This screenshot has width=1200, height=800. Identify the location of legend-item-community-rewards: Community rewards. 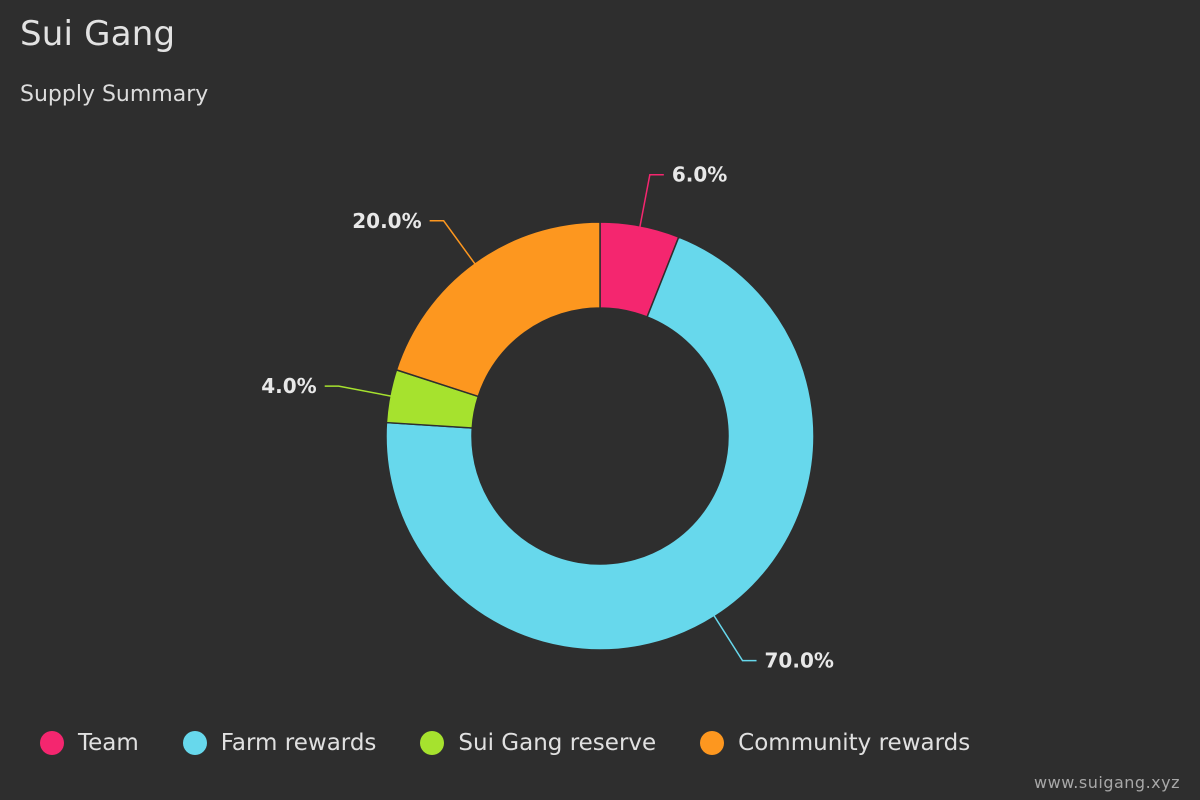
(835, 743).